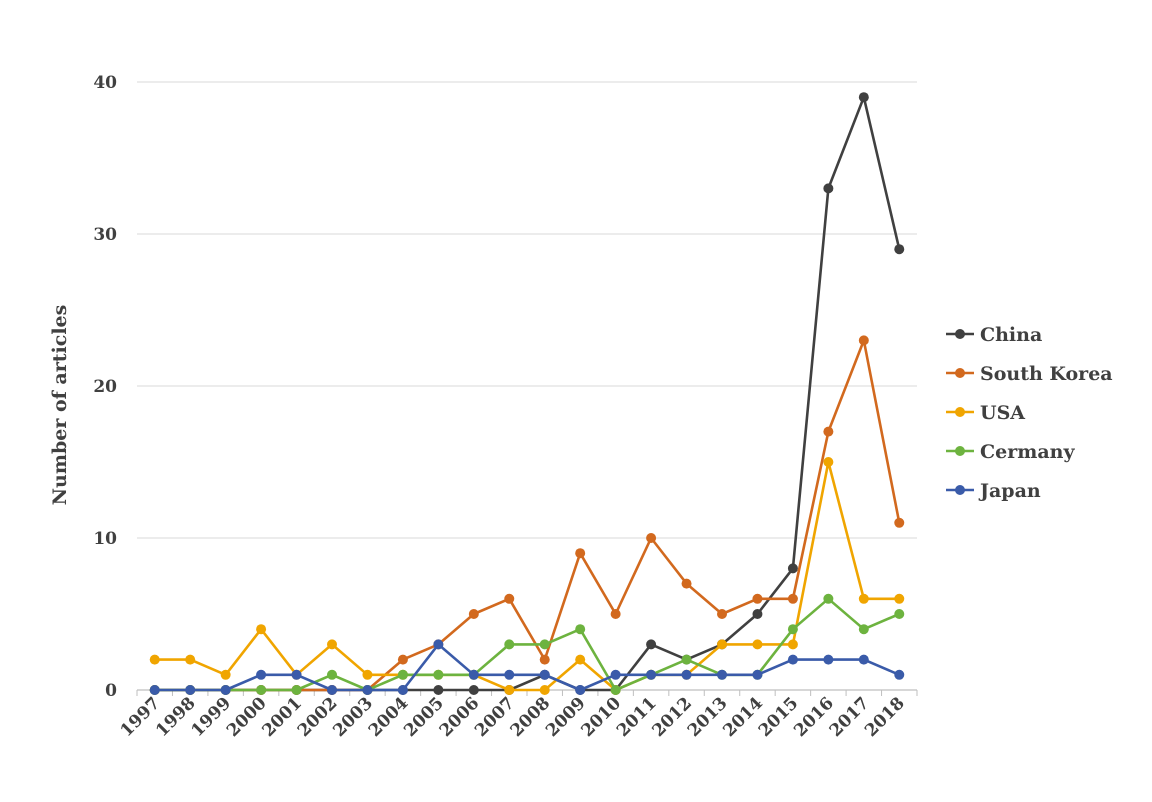 The width and height of the screenshot is (1152, 802). What do you see at coordinates (850, 717) in the screenshot?
I see `x-tick-label: 2017` at bounding box center [850, 717].